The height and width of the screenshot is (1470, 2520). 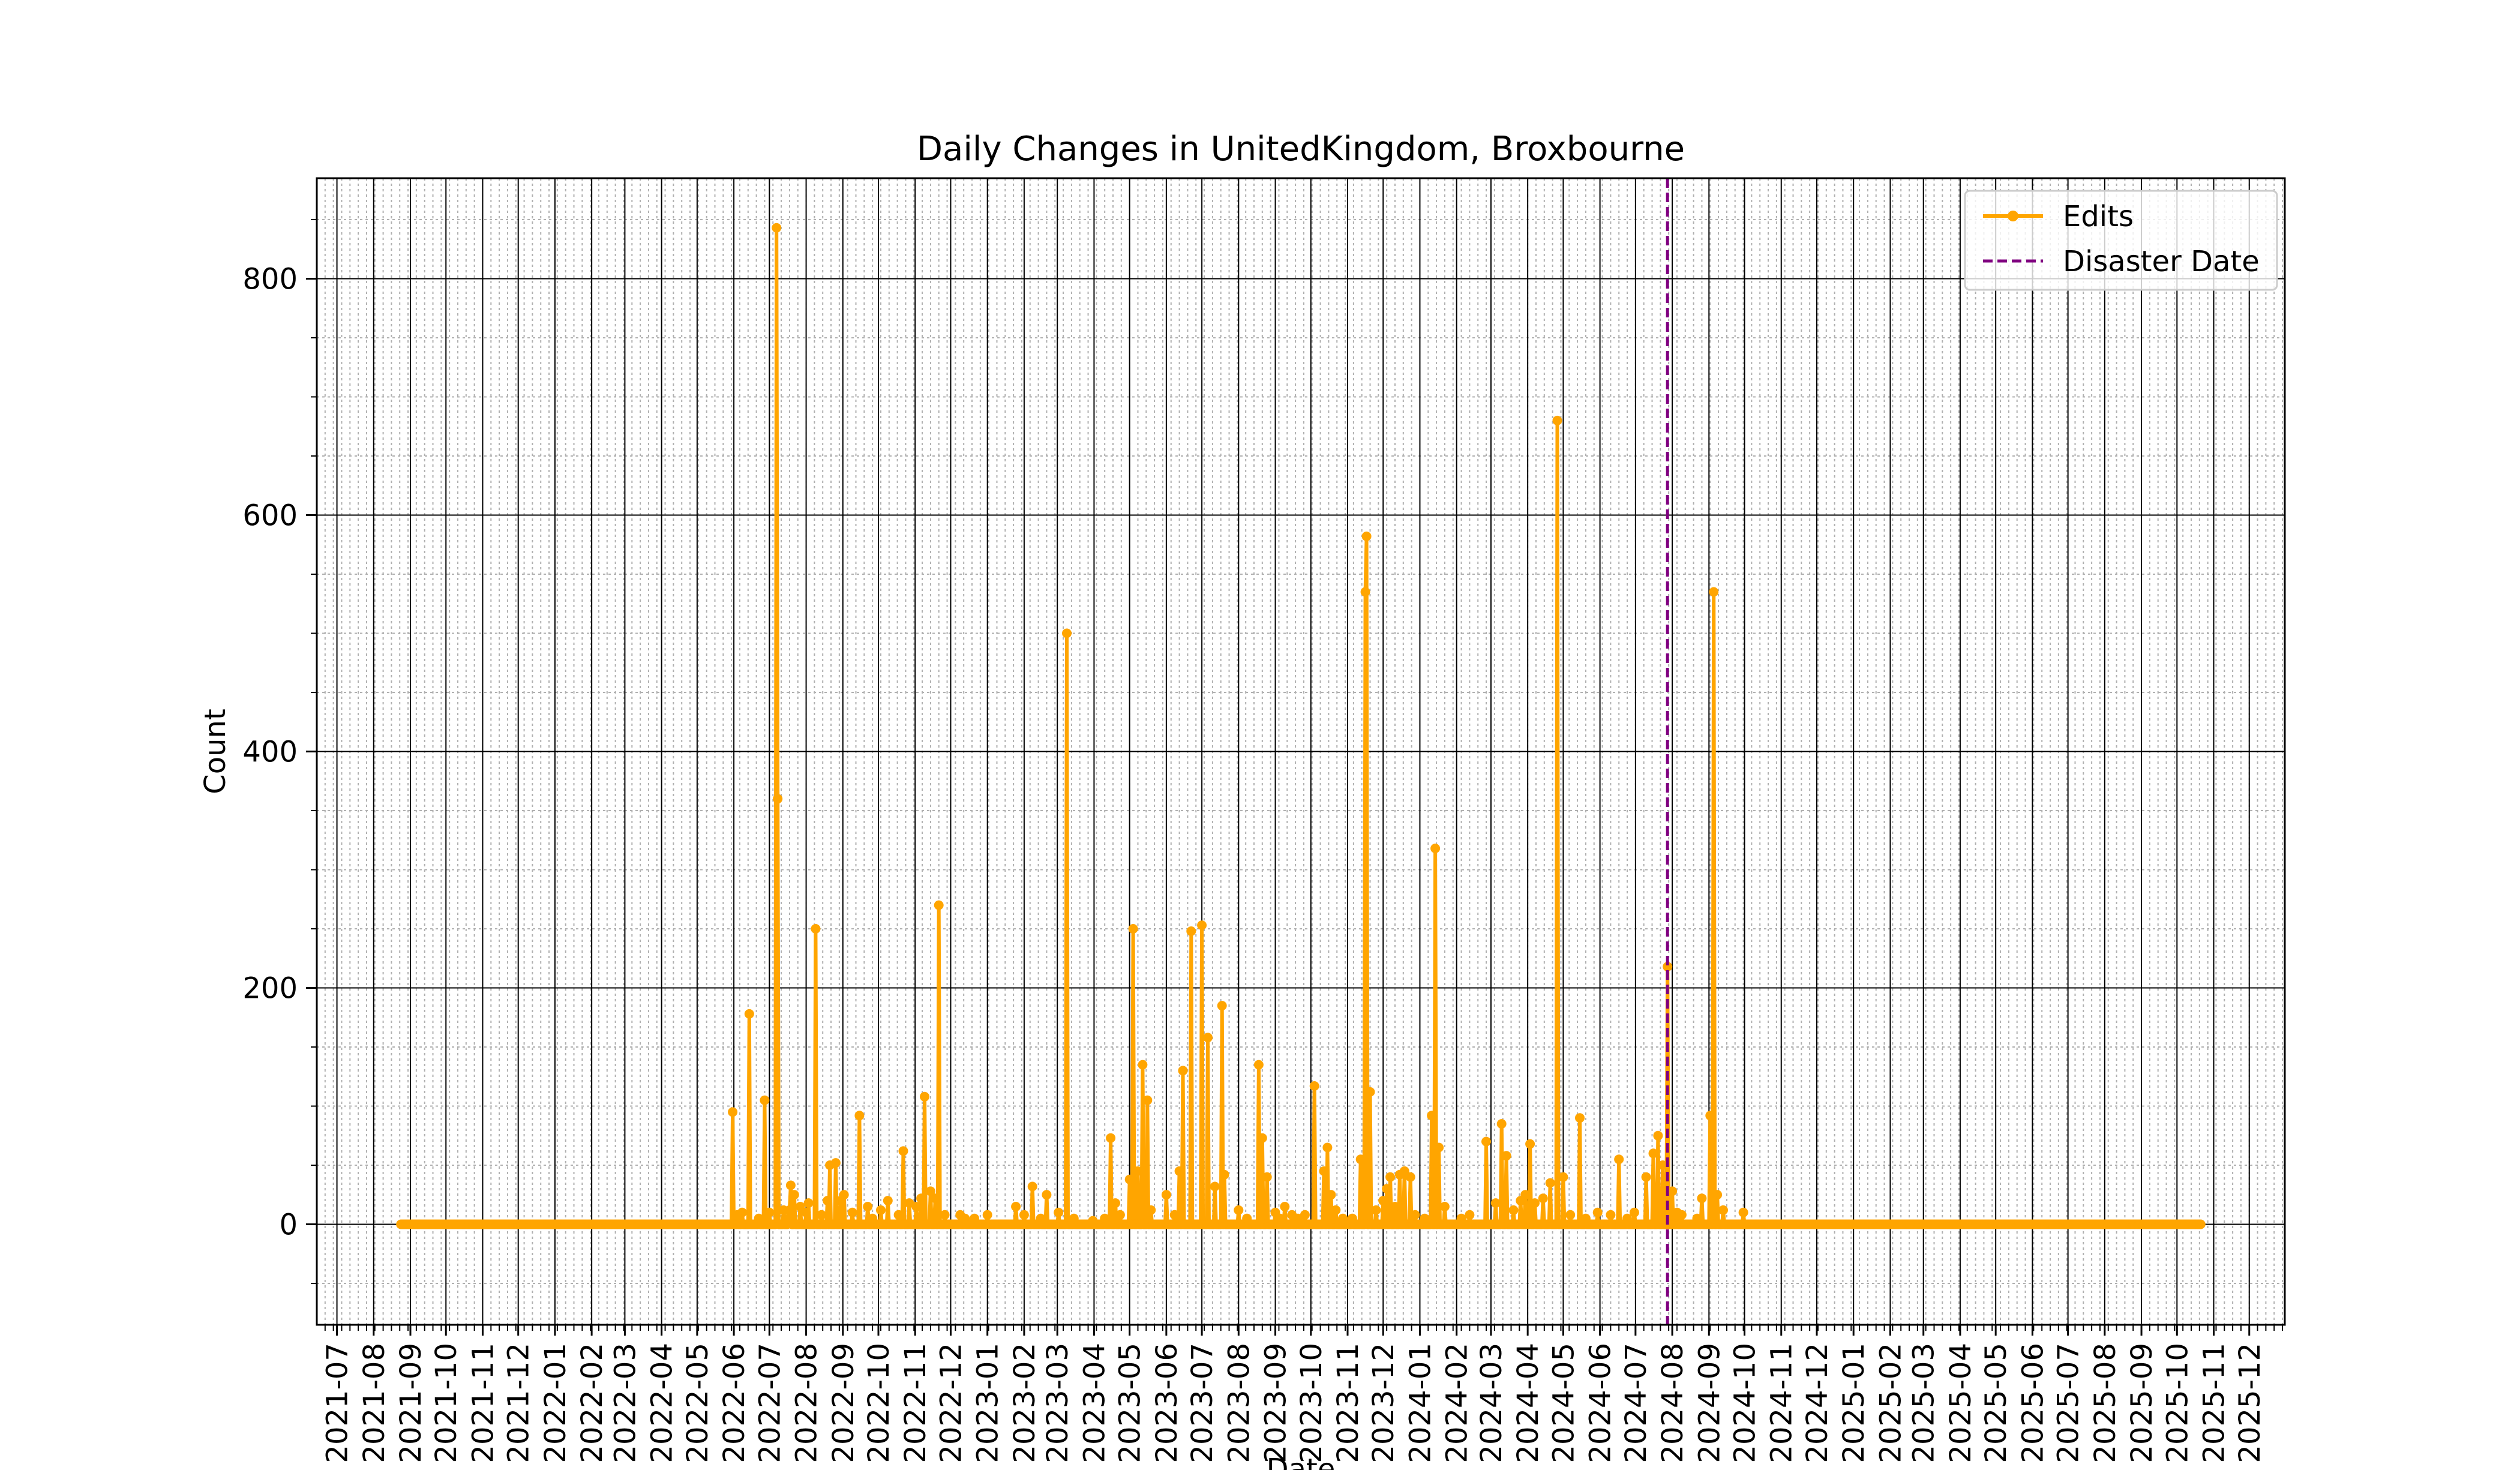 What do you see at coordinates (1782, 1403) in the screenshot?
I see `x-tick-label: 2024-11` at bounding box center [1782, 1403].